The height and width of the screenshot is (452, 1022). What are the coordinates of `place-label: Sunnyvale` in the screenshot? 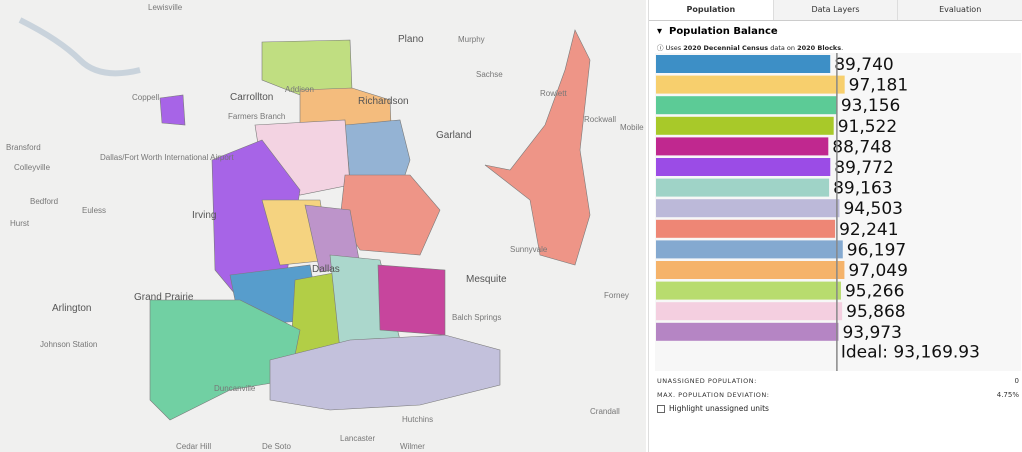 It's located at (529, 249).